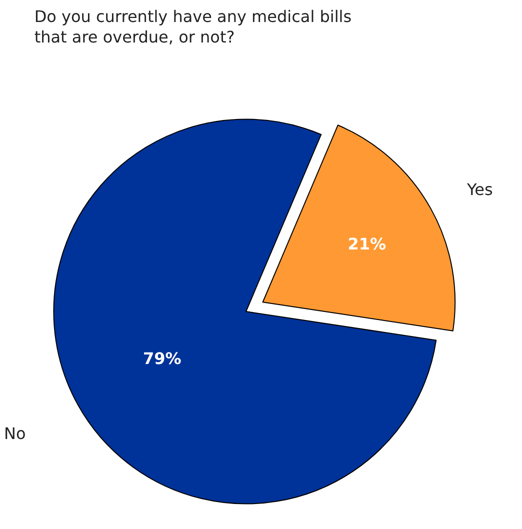 The height and width of the screenshot is (529, 522). I want to click on data-label: 79%, so click(162, 358).